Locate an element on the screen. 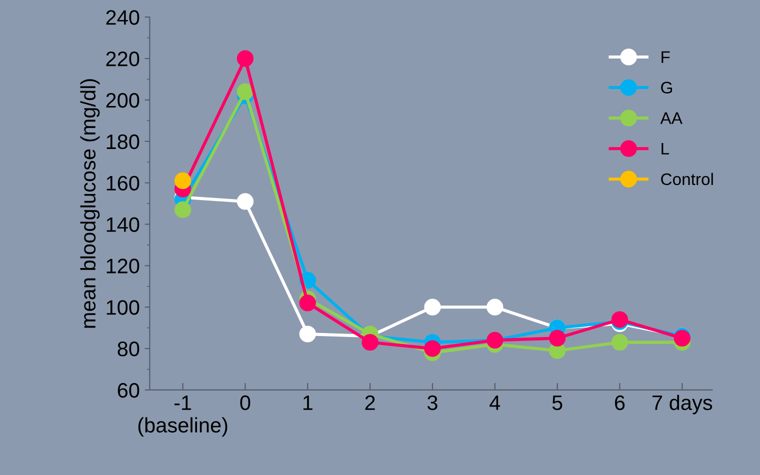 The width and height of the screenshot is (760, 475). legend-label: AA is located at coordinates (671, 118).